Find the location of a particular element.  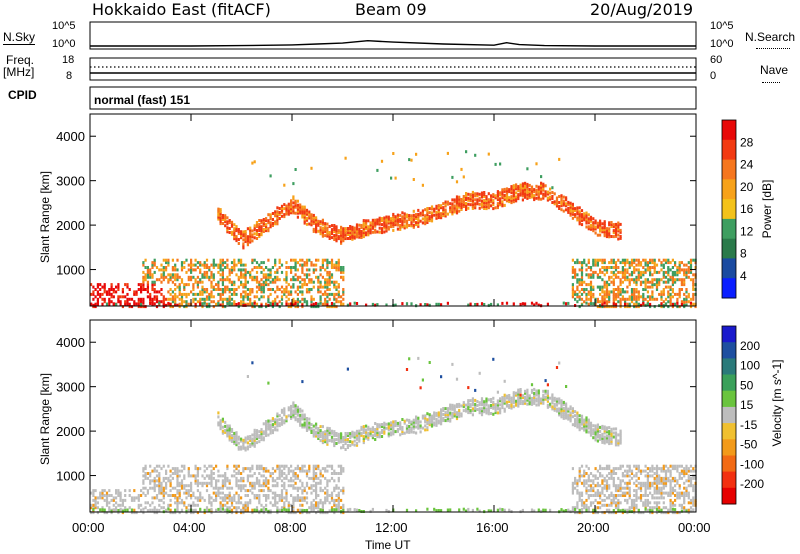

nsearch-tick-bottom: 10^0 is located at coordinates (722, 44).